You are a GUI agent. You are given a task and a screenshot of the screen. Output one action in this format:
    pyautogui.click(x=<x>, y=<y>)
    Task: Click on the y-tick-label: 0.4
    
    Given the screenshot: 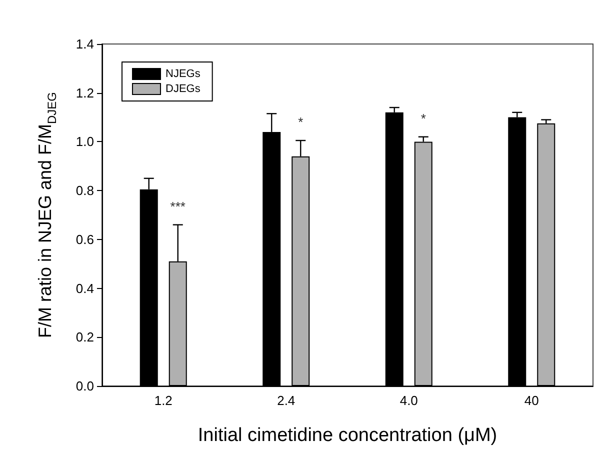 What is the action you would take?
    pyautogui.click(x=85, y=288)
    